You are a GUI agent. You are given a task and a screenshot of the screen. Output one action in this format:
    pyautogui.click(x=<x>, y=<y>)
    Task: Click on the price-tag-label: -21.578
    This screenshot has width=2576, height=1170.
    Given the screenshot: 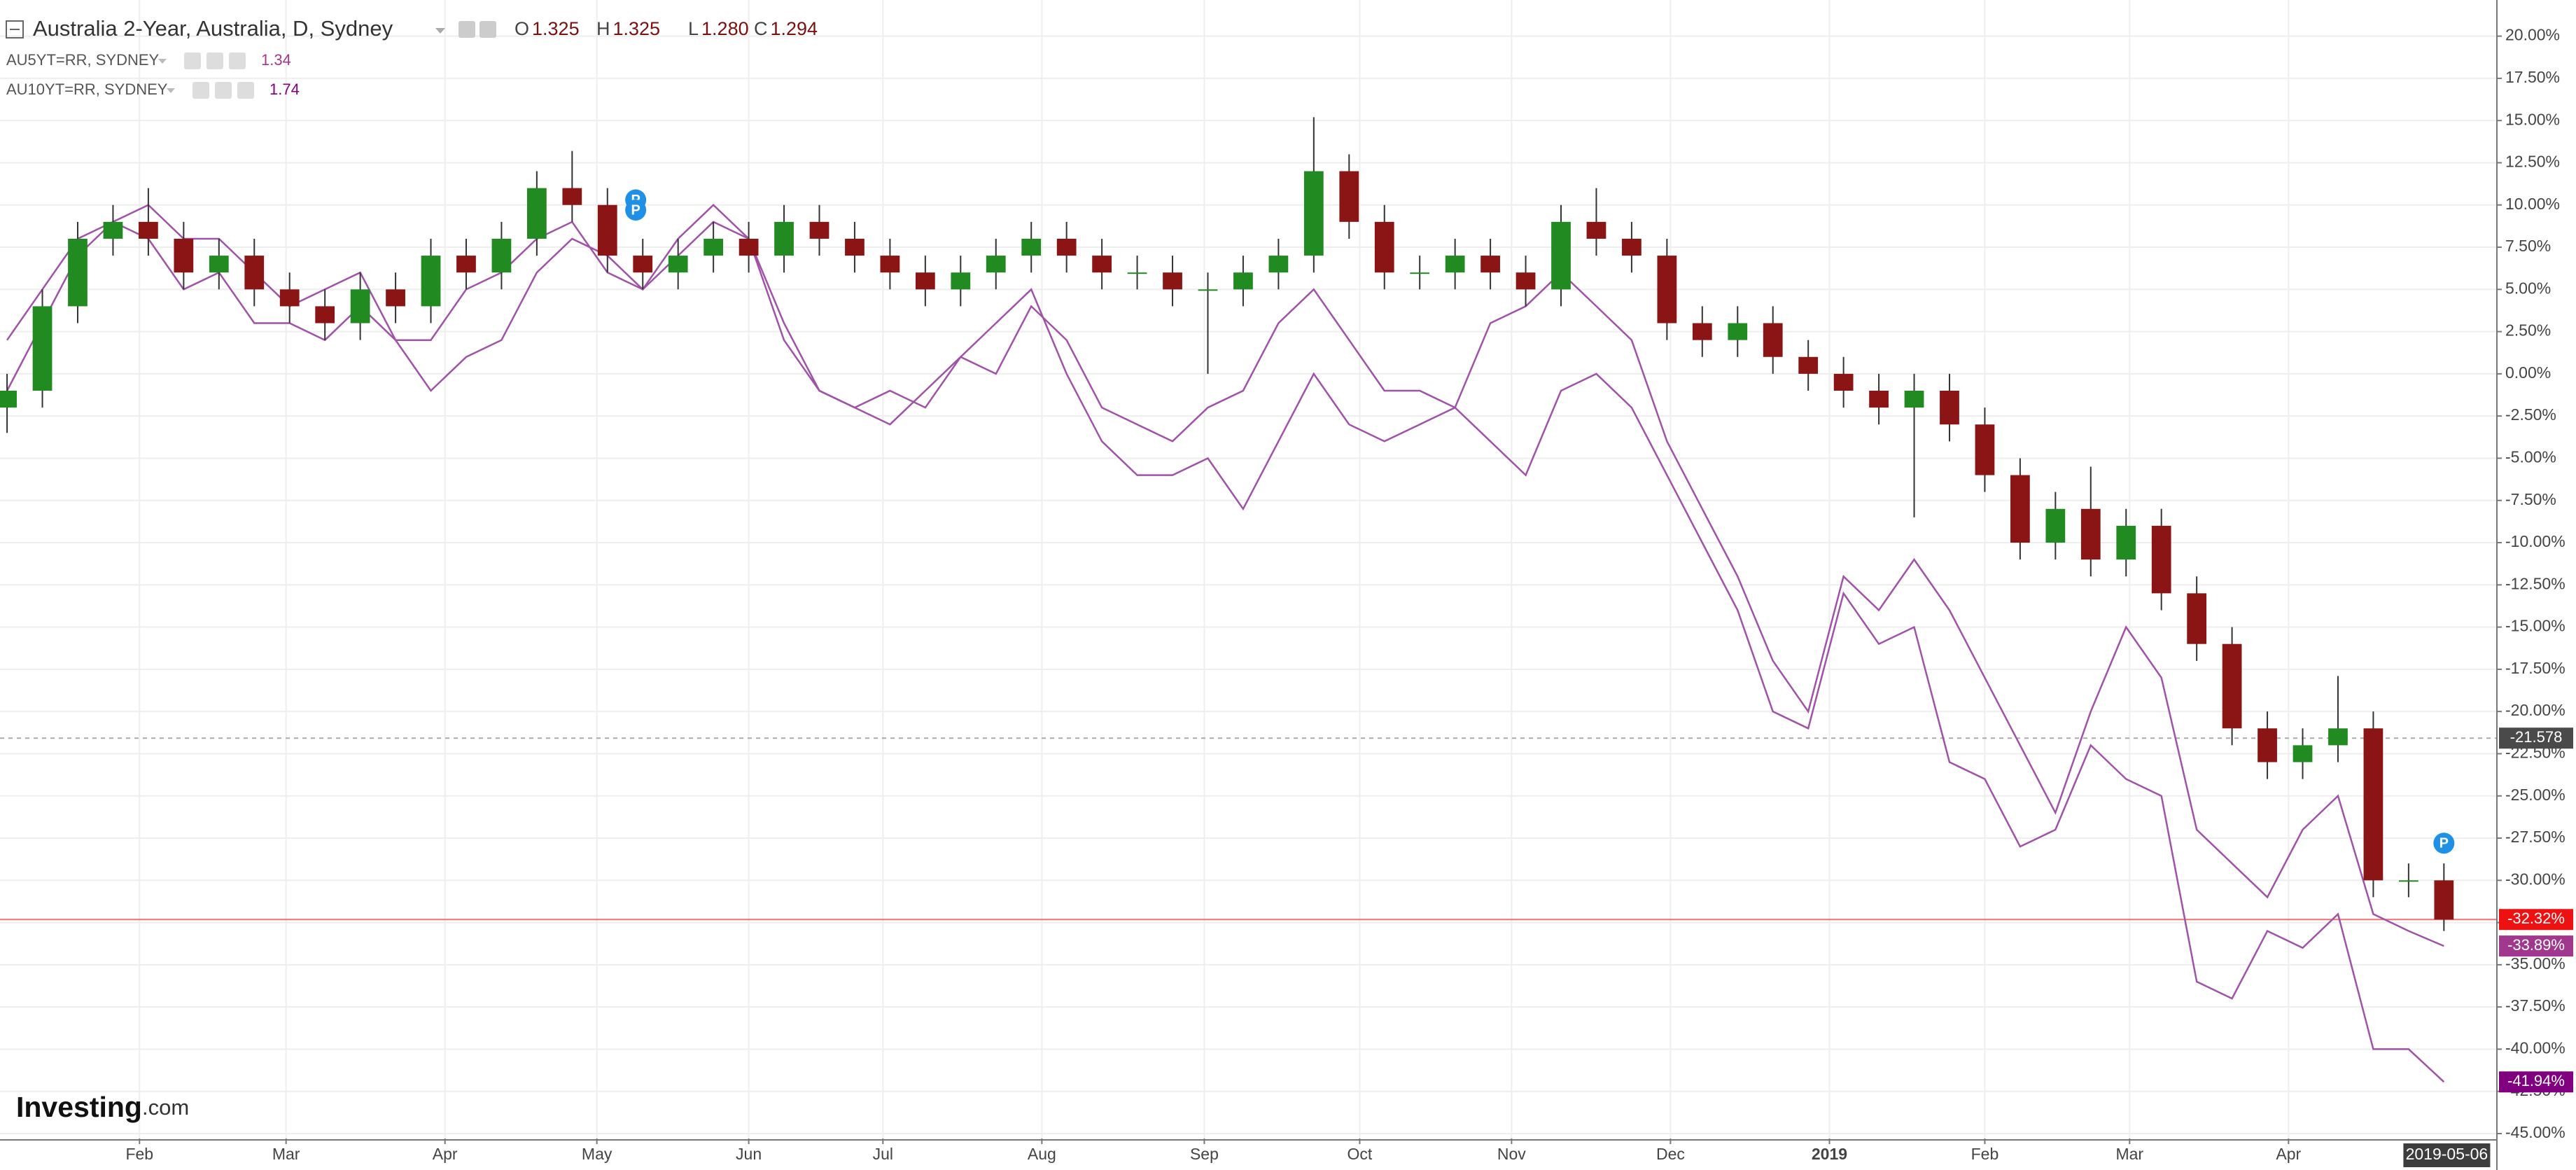 What is the action you would take?
    pyautogui.click(x=2536, y=737)
    